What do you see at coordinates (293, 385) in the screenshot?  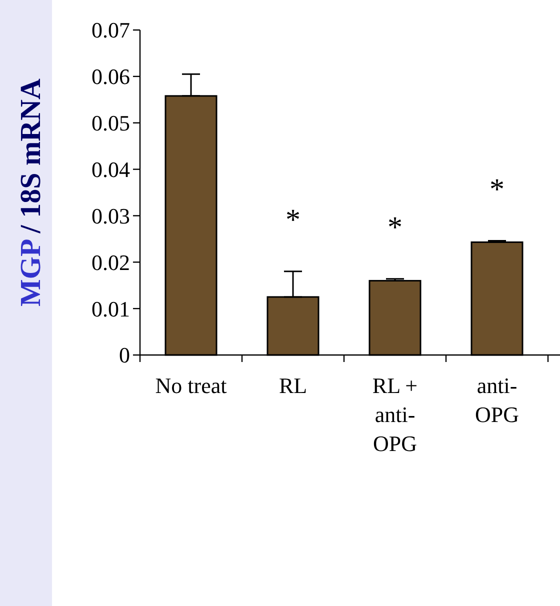 I see `x-tick-label: RL` at bounding box center [293, 385].